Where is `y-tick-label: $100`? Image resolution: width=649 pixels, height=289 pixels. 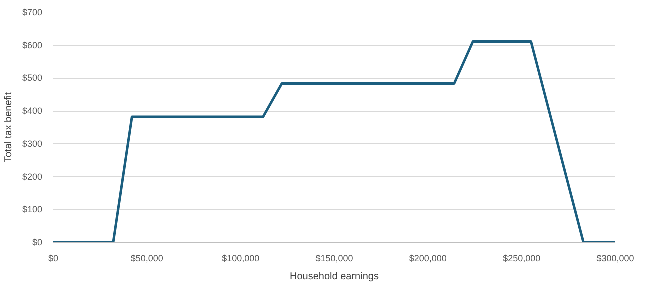 y-tick-label: $100 is located at coordinates (32, 209).